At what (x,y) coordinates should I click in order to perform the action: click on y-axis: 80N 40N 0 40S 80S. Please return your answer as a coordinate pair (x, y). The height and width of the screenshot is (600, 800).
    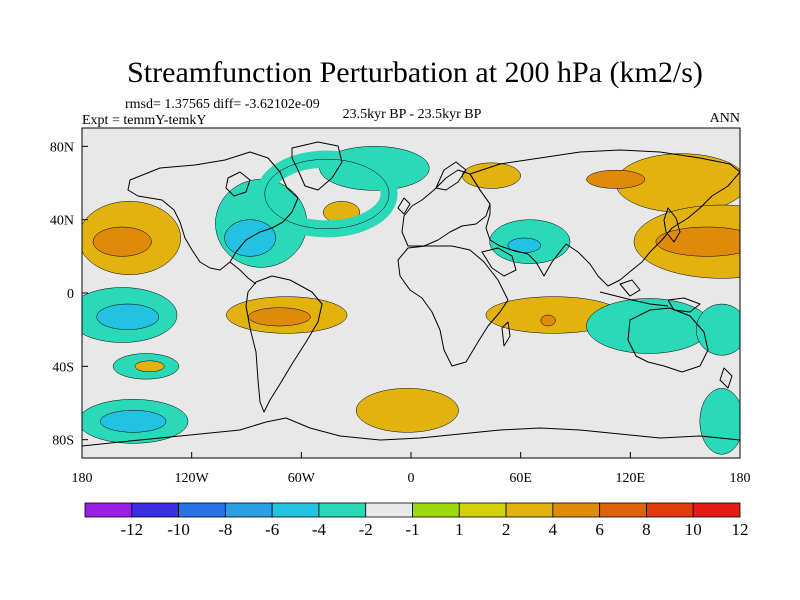
    Looking at the image, I should click on (69, 294).